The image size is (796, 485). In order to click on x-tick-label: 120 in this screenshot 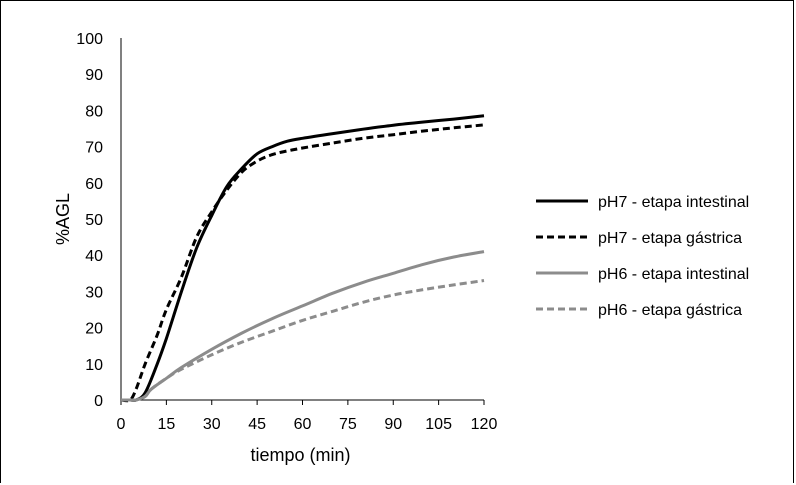, I will do `click(484, 424)`.